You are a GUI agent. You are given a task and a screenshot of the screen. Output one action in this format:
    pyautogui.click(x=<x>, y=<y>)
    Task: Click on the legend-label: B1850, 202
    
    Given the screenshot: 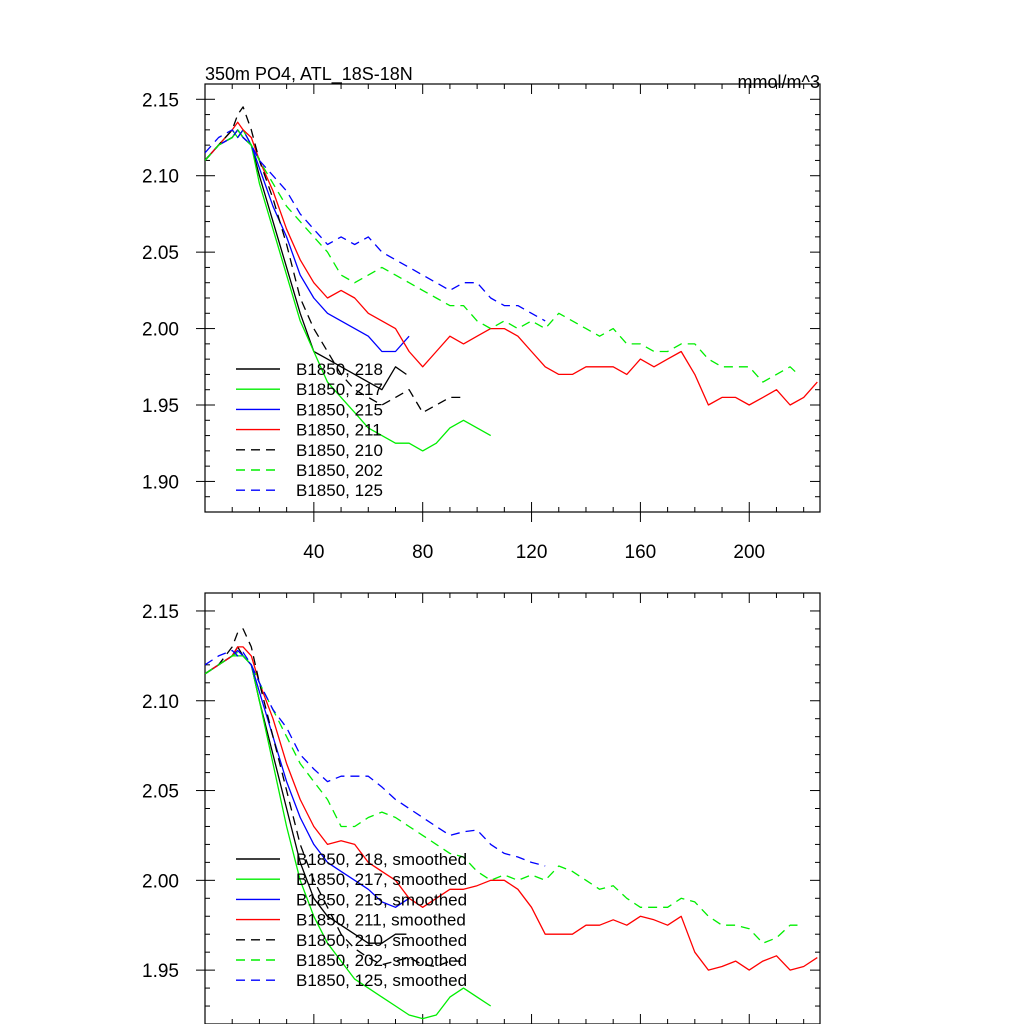 What is the action you would take?
    pyautogui.click(x=339, y=470)
    